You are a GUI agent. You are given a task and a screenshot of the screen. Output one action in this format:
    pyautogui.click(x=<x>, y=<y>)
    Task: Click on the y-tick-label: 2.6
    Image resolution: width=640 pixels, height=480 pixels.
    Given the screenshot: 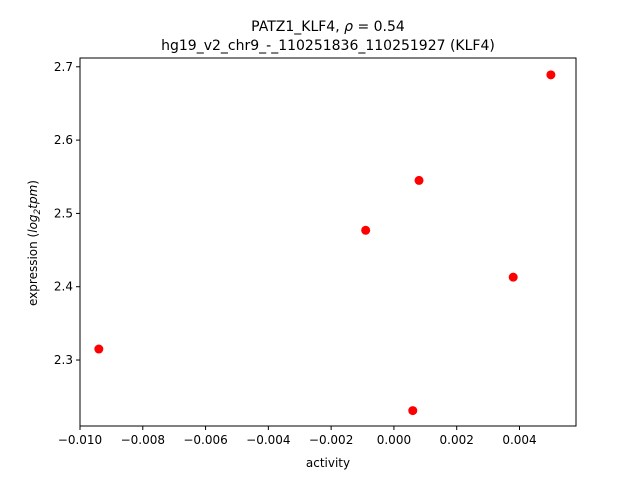 What is the action you would take?
    pyautogui.click(x=63, y=140)
    